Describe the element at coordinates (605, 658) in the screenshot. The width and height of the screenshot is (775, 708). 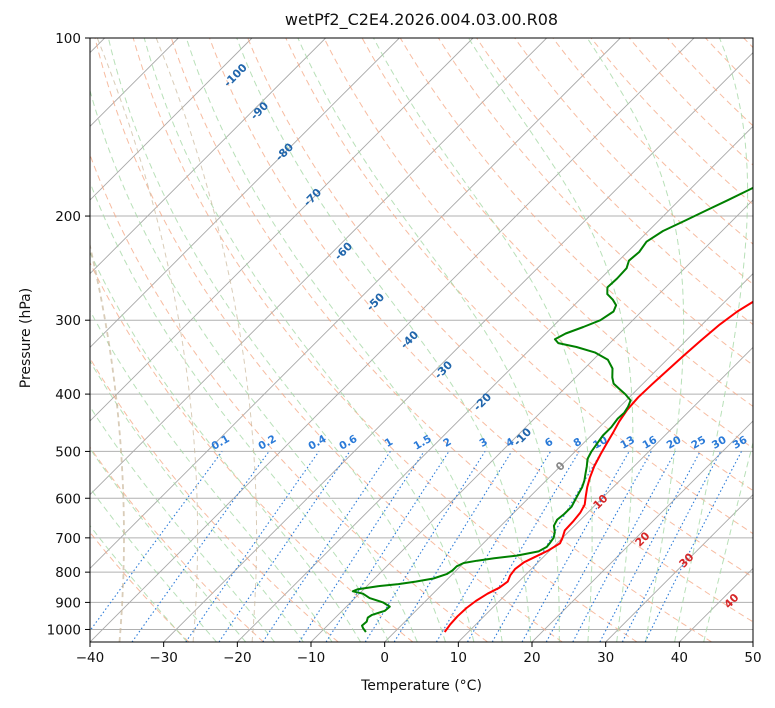
I see `x-tick-label: 30` at that location.